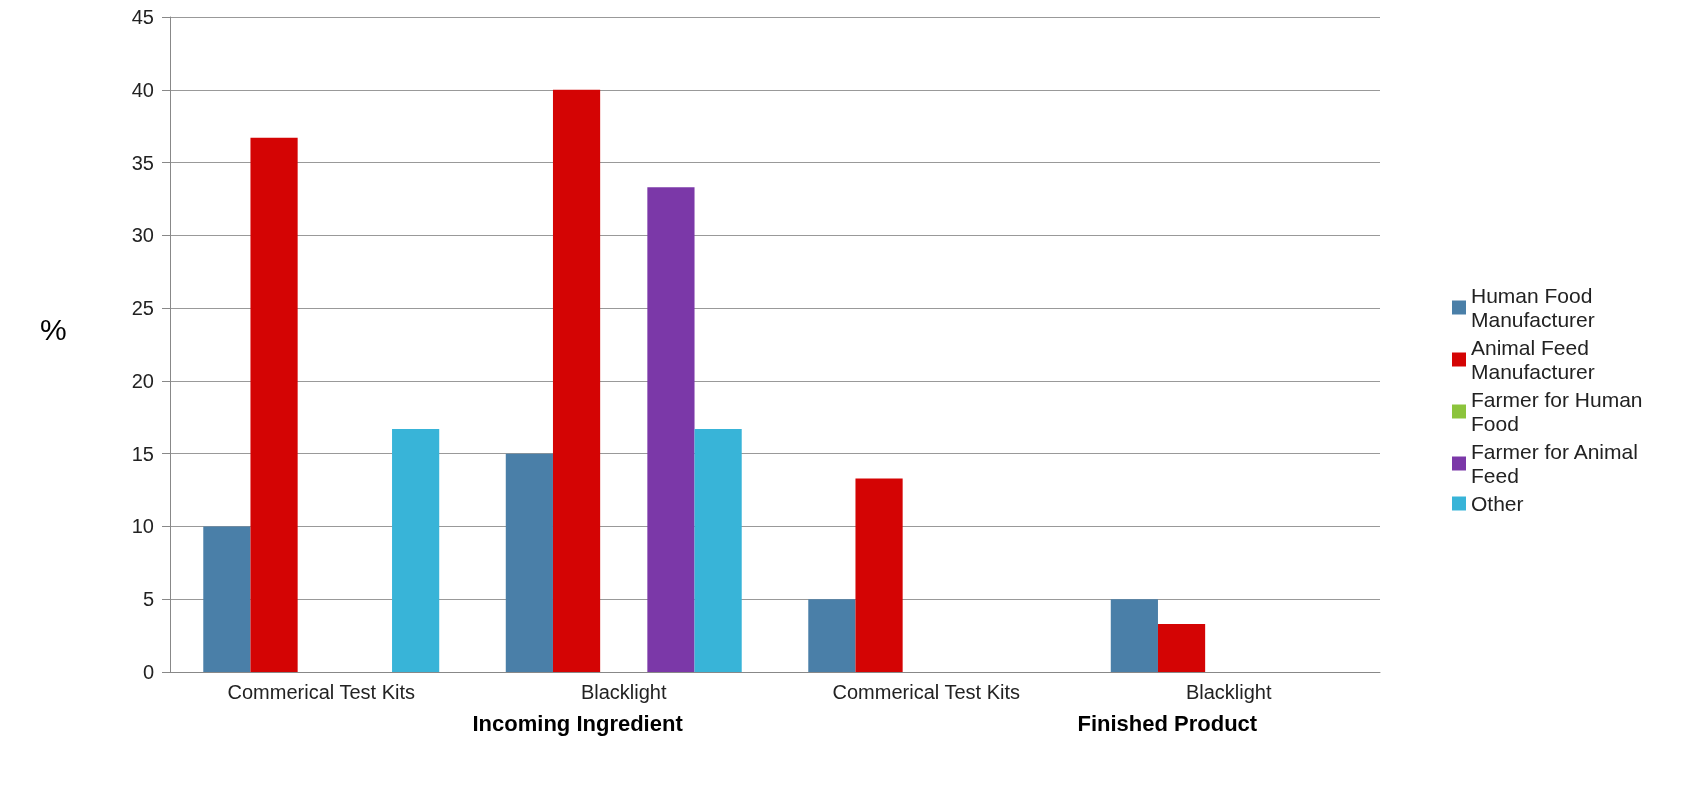 This screenshot has height=799, width=1696. I want to click on legend-label: Farmer for Human Food, so click(1560, 411).